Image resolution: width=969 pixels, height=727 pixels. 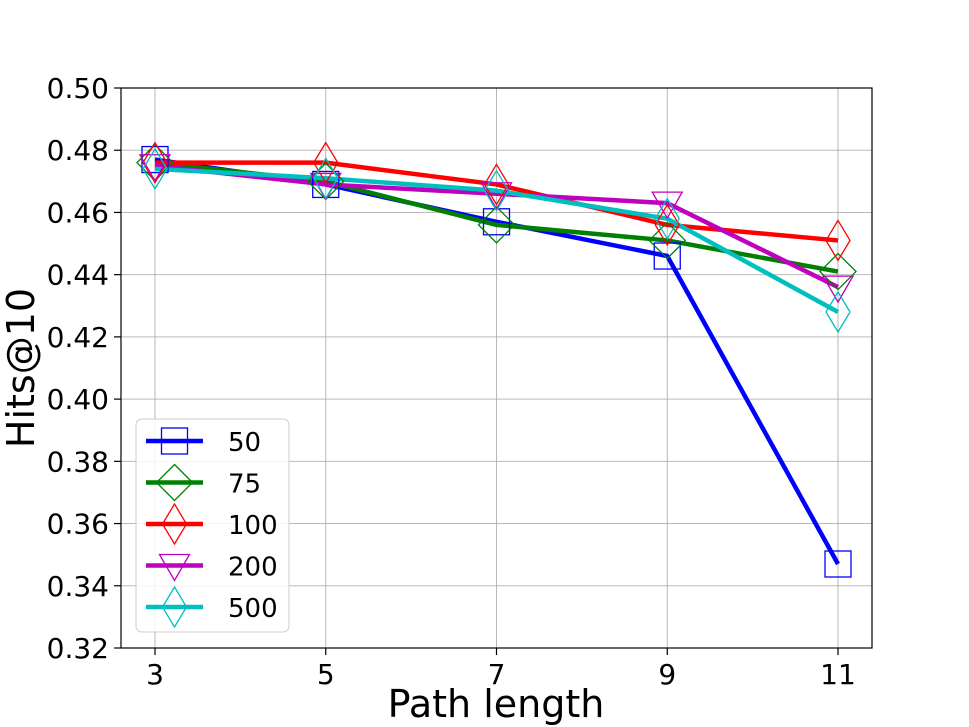 I want to click on y-tick-label: 0.36, so click(x=78, y=524).